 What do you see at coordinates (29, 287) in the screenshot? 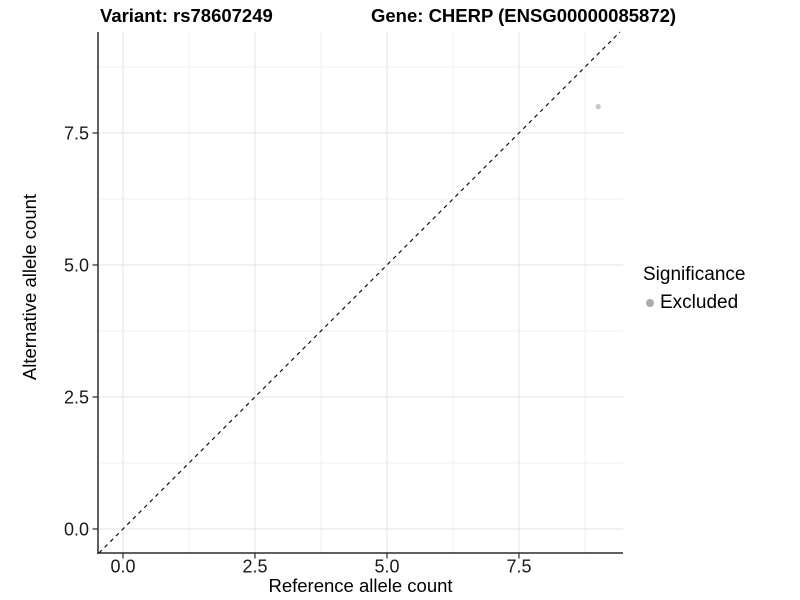
I see `y-axis-title: Alternative allele count` at bounding box center [29, 287].